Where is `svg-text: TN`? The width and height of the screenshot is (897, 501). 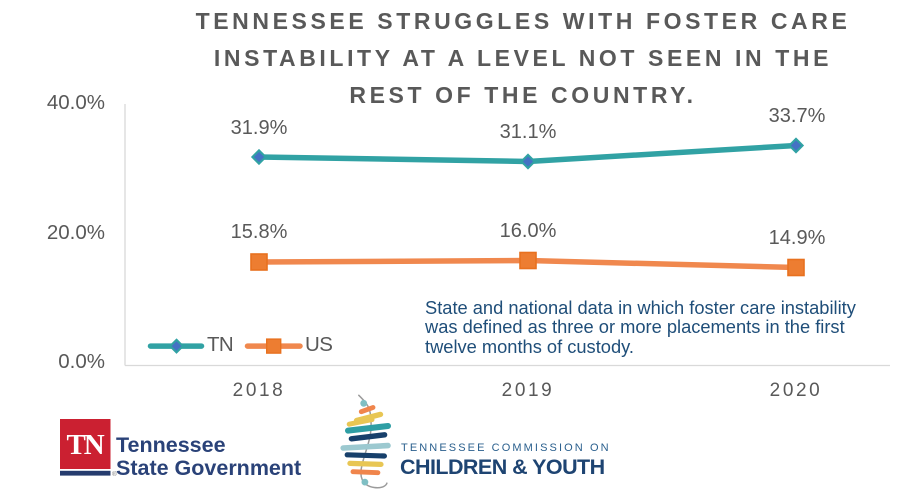 svg-text: TN is located at coordinates (85, 445).